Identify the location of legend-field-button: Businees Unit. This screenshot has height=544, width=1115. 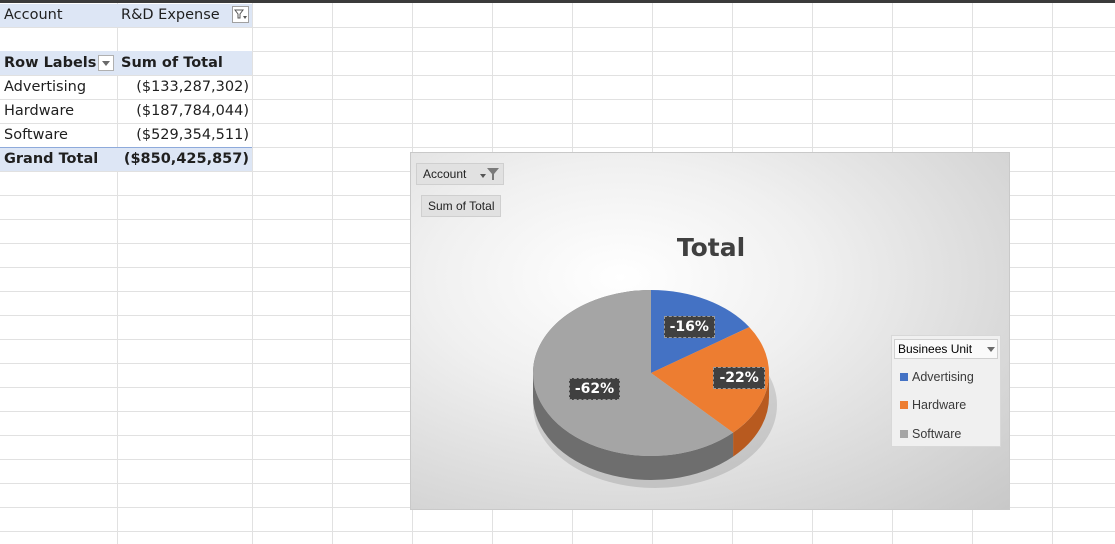
(946, 349).